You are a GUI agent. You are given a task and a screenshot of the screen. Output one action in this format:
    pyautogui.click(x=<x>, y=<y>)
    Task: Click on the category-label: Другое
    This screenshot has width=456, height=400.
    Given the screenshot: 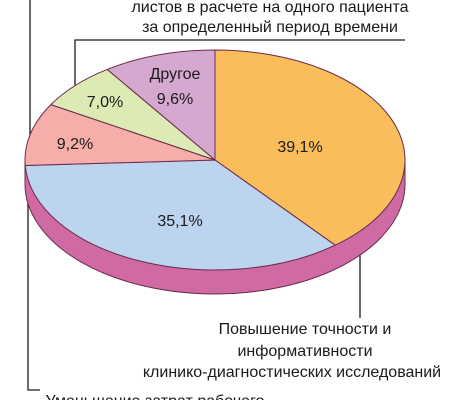 What is the action you would take?
    pyautogui.click(x=175, y=74)
    